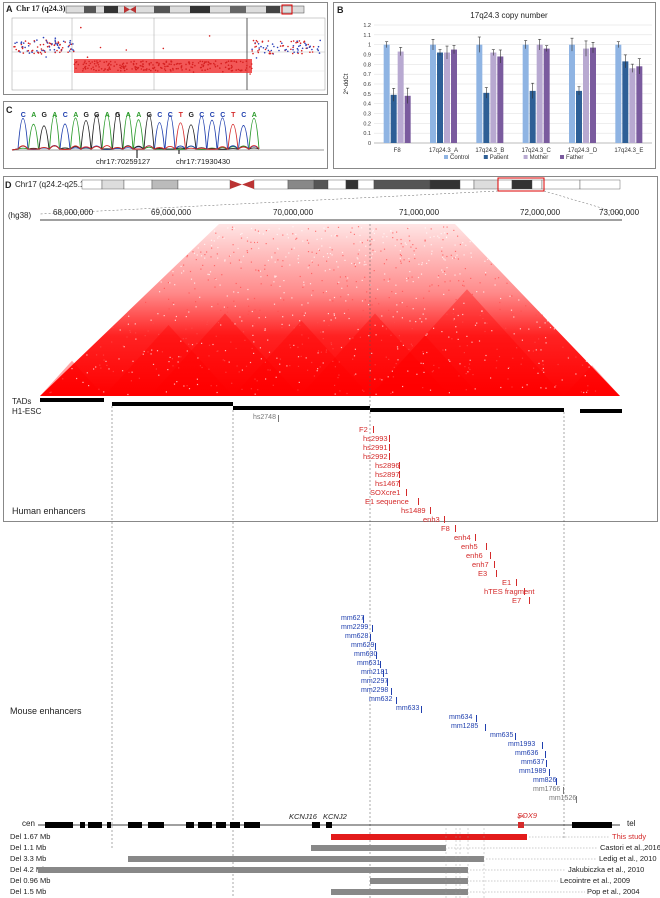 The height and width of the screenshot is (898, 660). Describe the element at coordinates (629, 836) in the screenshot. I see `deletion-reference: This study` at that location.